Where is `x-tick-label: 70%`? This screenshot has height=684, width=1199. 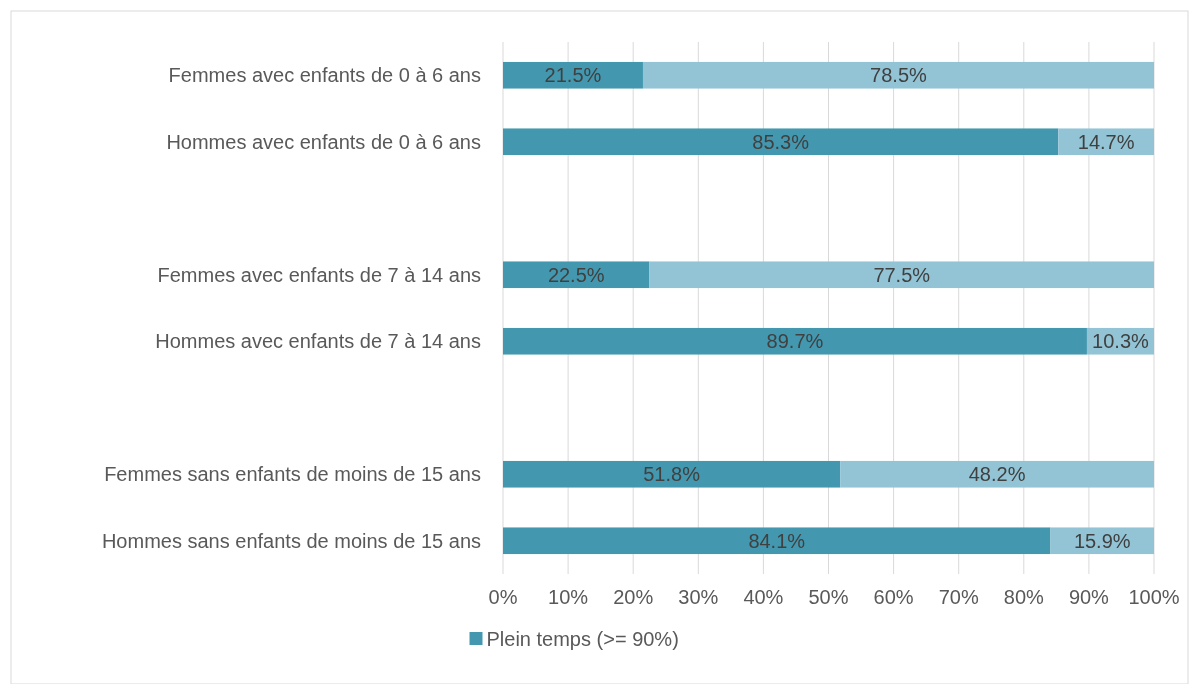
x-tick-label: 70% is located at coordinates (958, 597).